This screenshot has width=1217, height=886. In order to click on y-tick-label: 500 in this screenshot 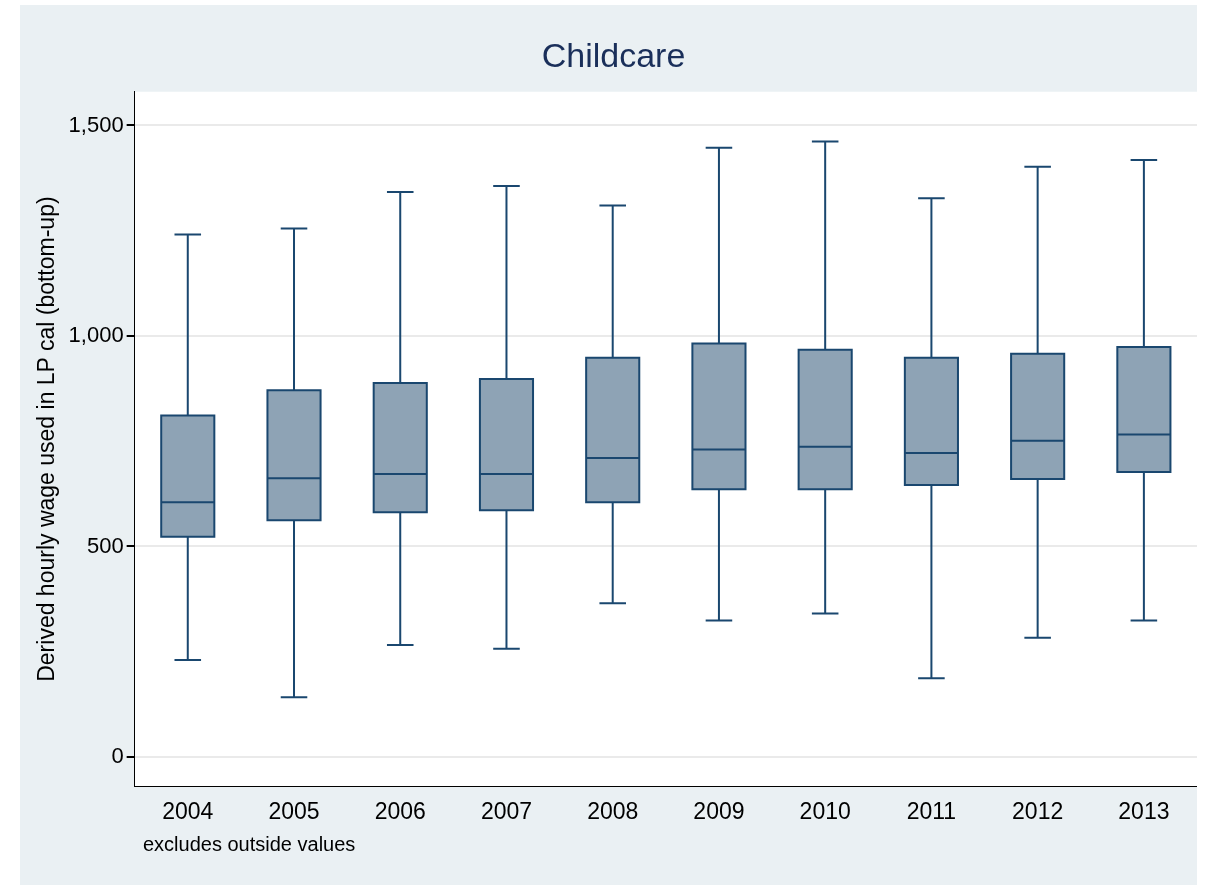, I will do `click(105, 545)`.